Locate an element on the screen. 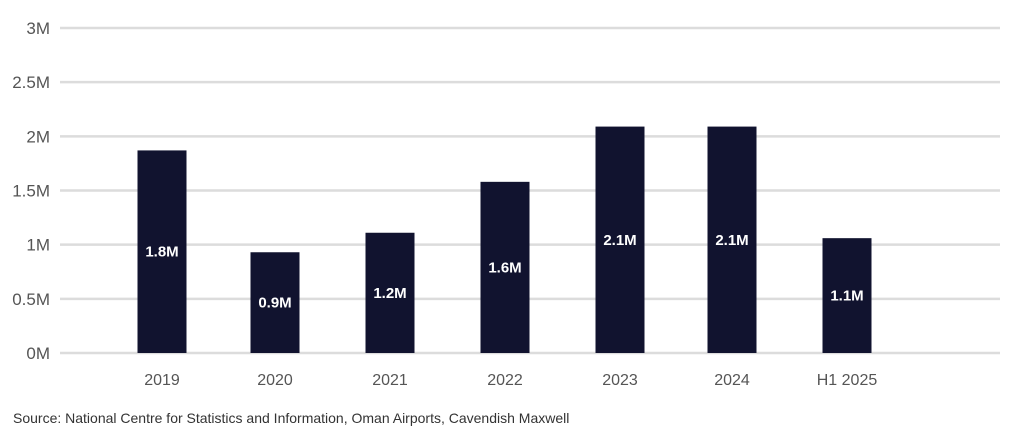 Image resolution: width=1024 pixels, height=434 pixels. x-tick-label: 2020 is located at coordinates (275, 380).